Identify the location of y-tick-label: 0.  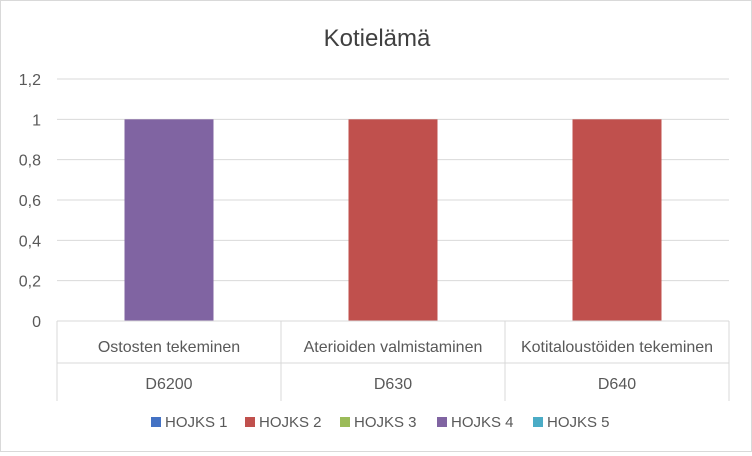
(36, 322).